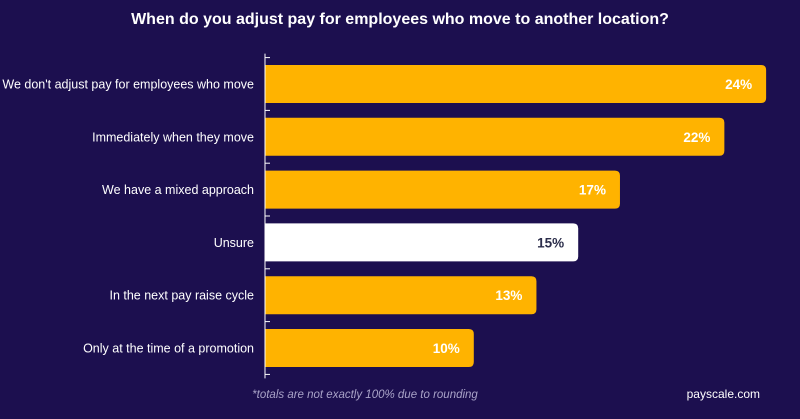 This screenshot has height=419, width=800. I want to click on data-label-5: 13%, so click(508, 295).